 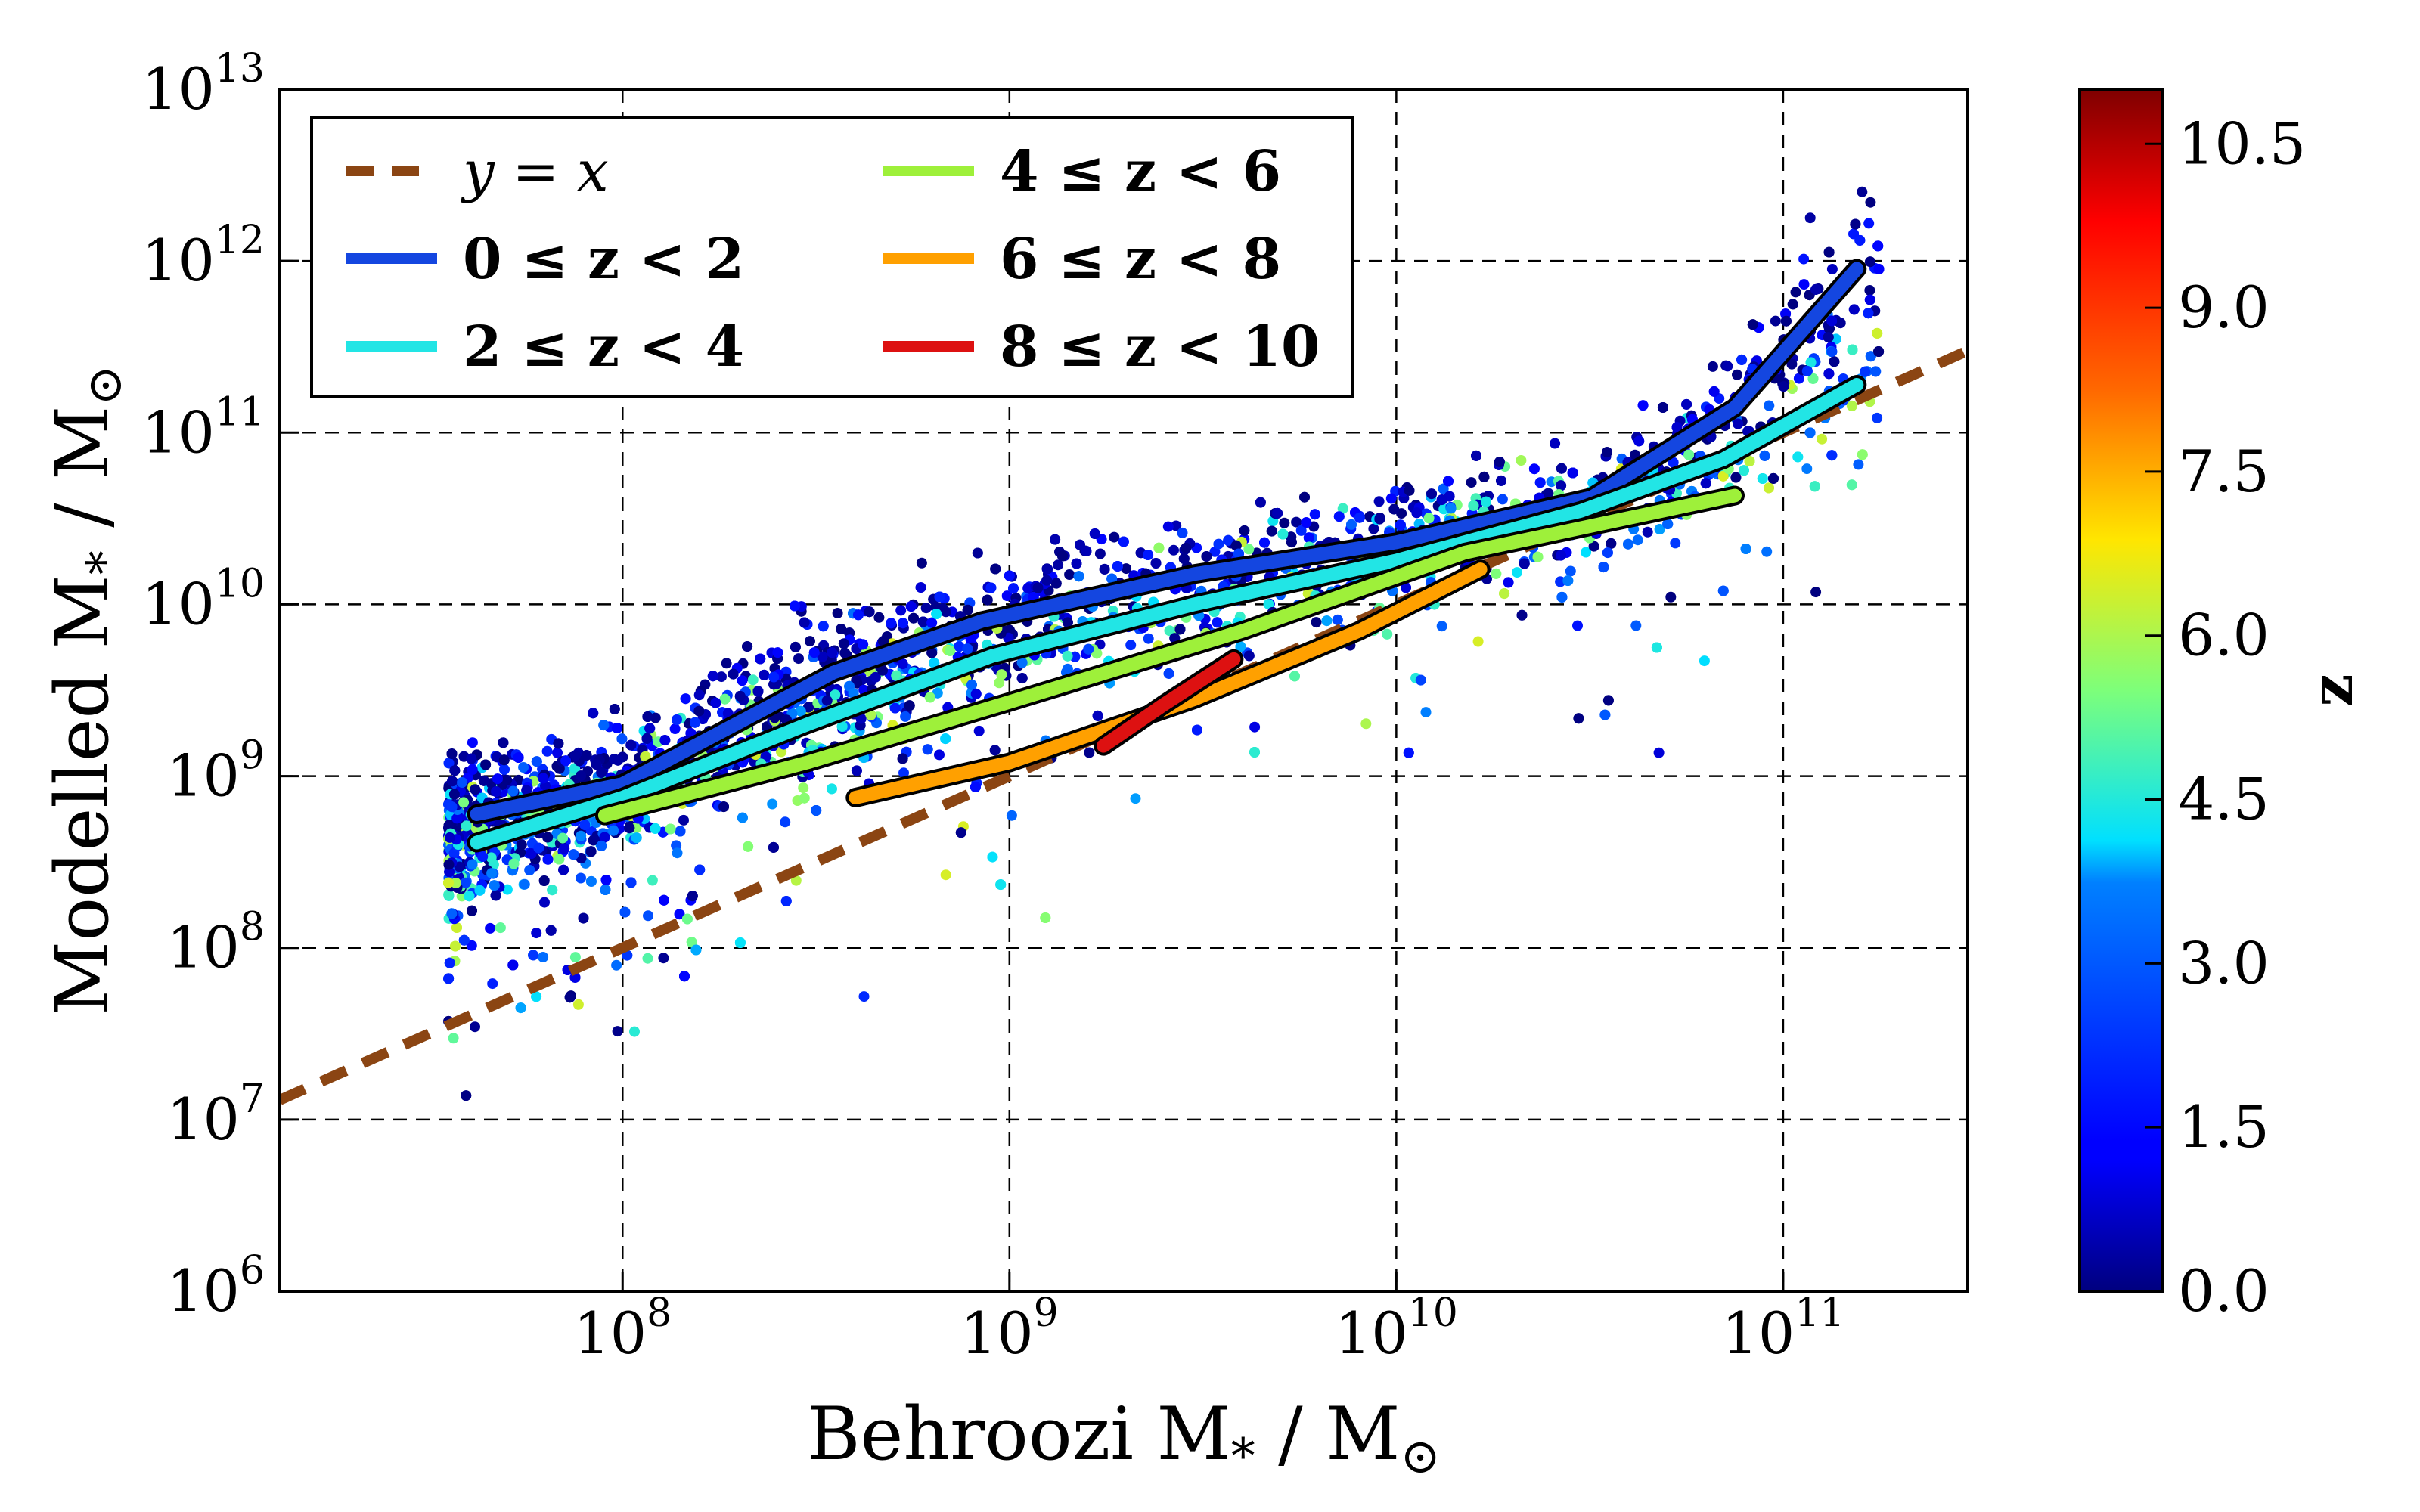 I want to click on legend-label: y = x, so click(x=535, y=171).